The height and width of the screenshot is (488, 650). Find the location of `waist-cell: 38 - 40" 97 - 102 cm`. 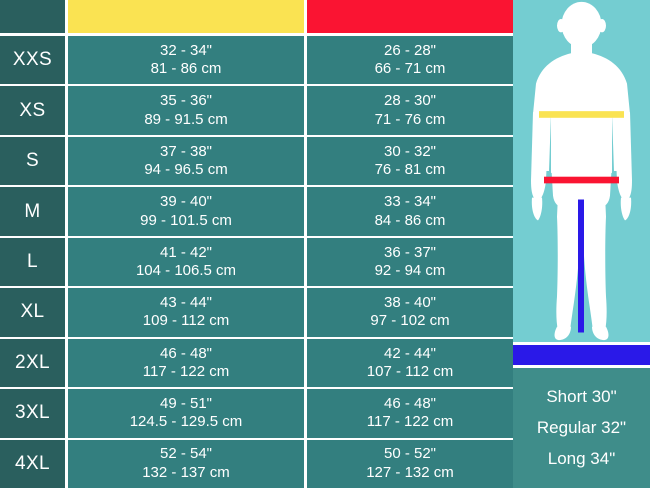

waist-cell: 38 - 40" 97 - 102 cm is located at coordinates (410, 312).